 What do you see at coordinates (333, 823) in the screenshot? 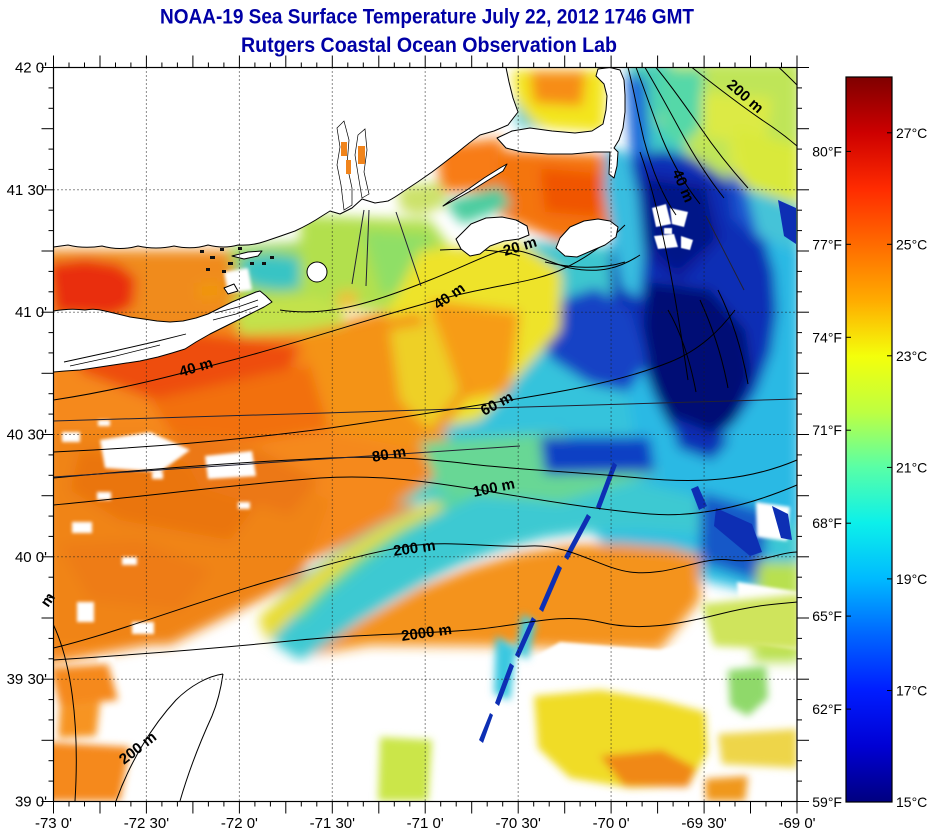
I see `svg-text: -71 30'` at bounding box center [333, 823].